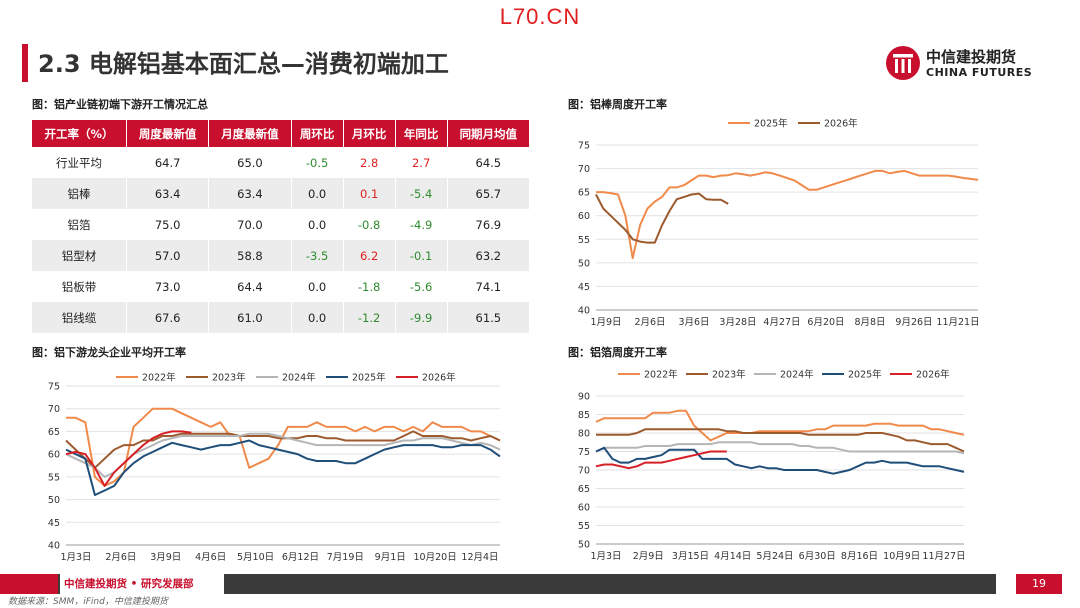 The image size is (1080, 608). What do you see at coordinates (957, 322) in the screenshot?
I see `x-tick-label: 11月21日` at bounding box center [957, 322].